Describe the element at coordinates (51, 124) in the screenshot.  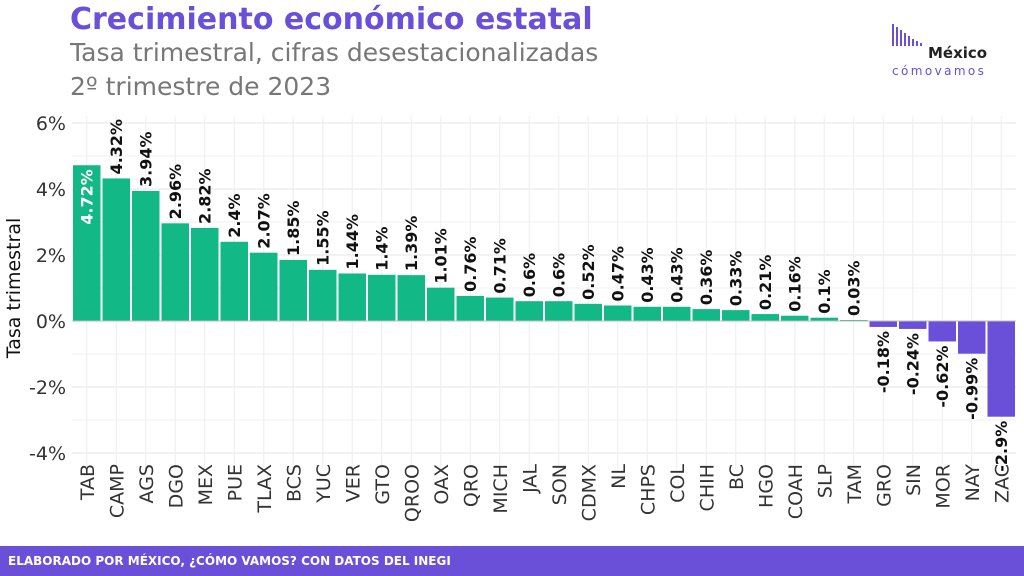
I see `y-tick-label: 6%` at that location.